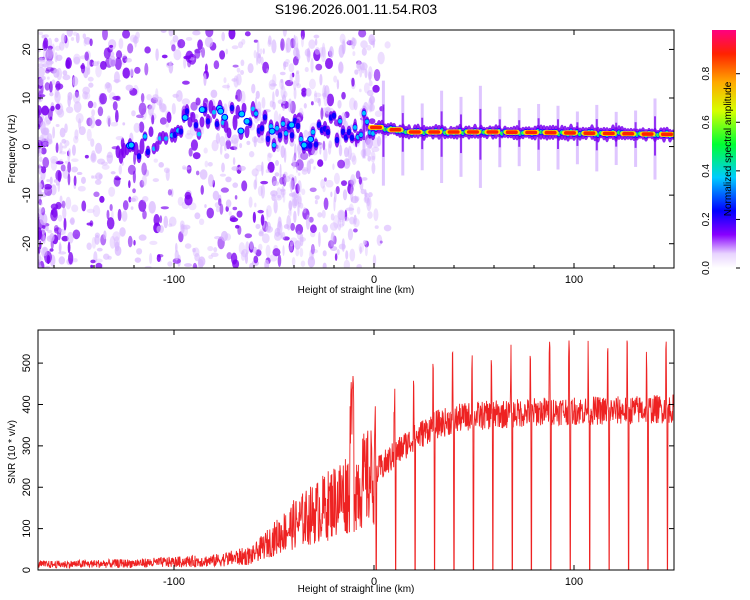  Describe the element at coordinates (247, 121) in the screenshot. I see `spectrogram-hotspot` at that location.